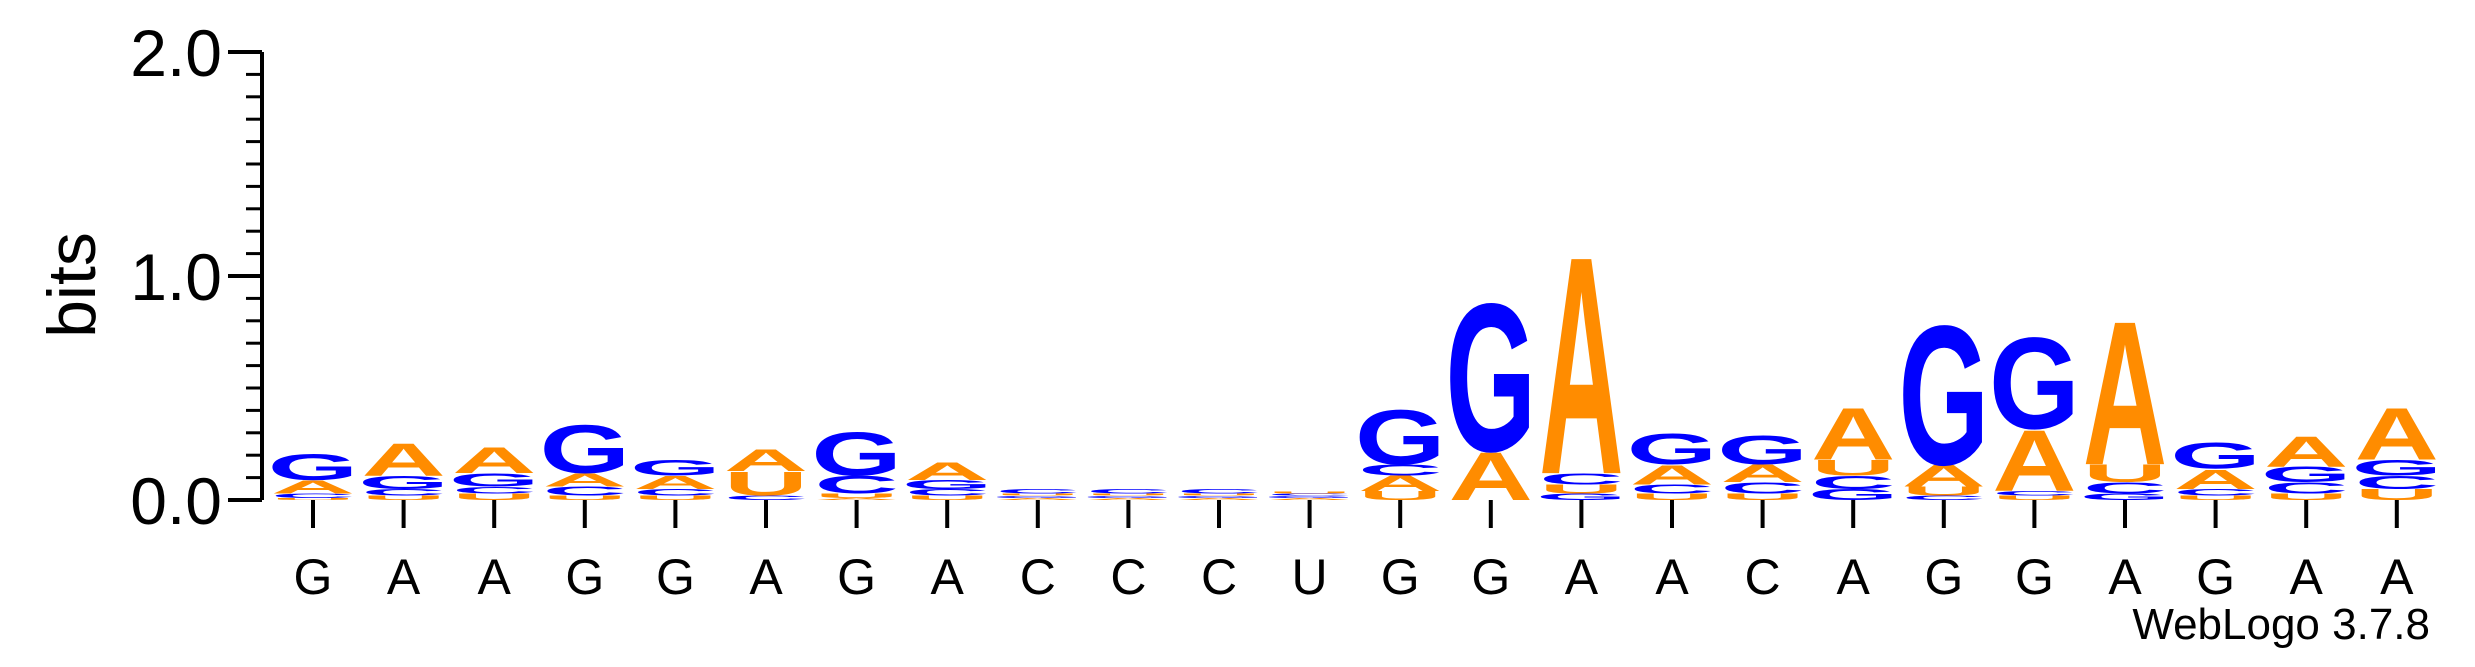 This screenshot has width=2475, height=667. Describe the element at coordinates (1310, 577) in the screenshot. I see `x-tick-label: U` at that location.